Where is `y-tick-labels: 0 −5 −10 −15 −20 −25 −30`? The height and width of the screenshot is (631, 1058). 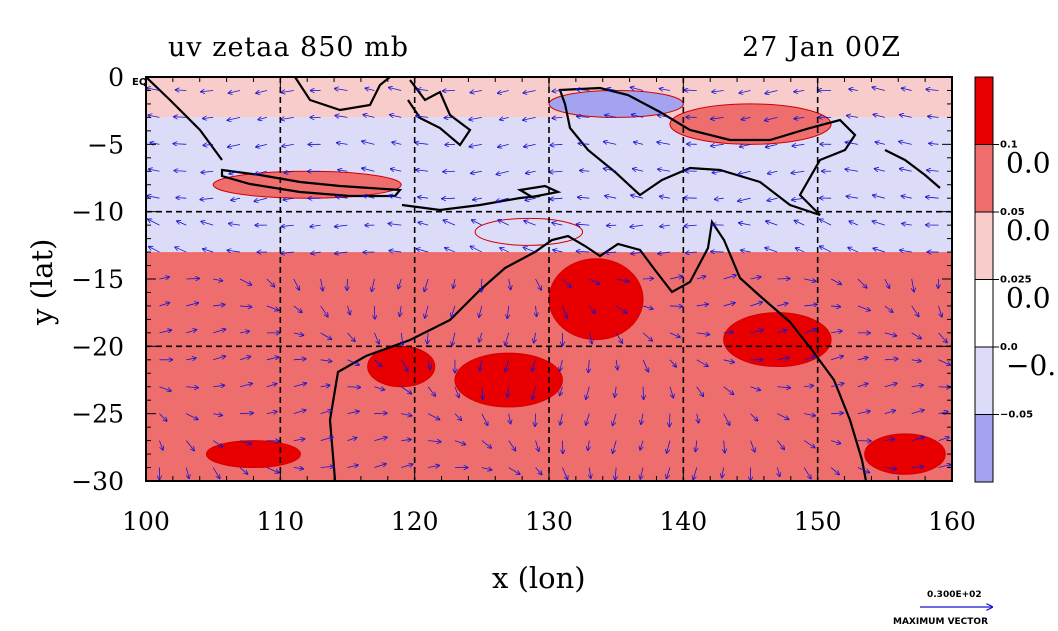
y-tick-labels: 0 −5 −10 −15 −20 −25 −30 is located at coordinates (97, 279).